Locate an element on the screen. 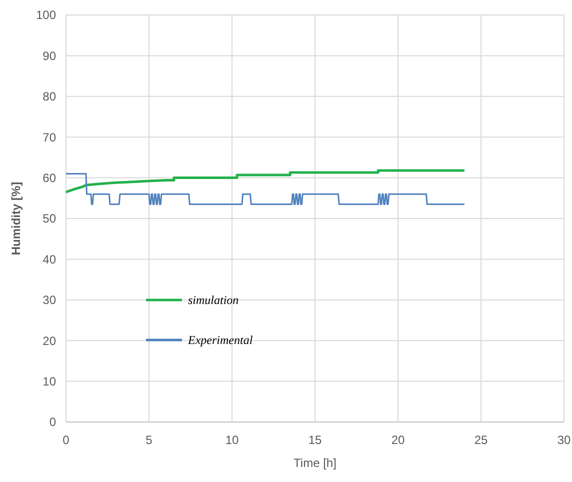 The image size is (572, 482). x-axis-title: Time [h] is located at coordinates (315, 463).